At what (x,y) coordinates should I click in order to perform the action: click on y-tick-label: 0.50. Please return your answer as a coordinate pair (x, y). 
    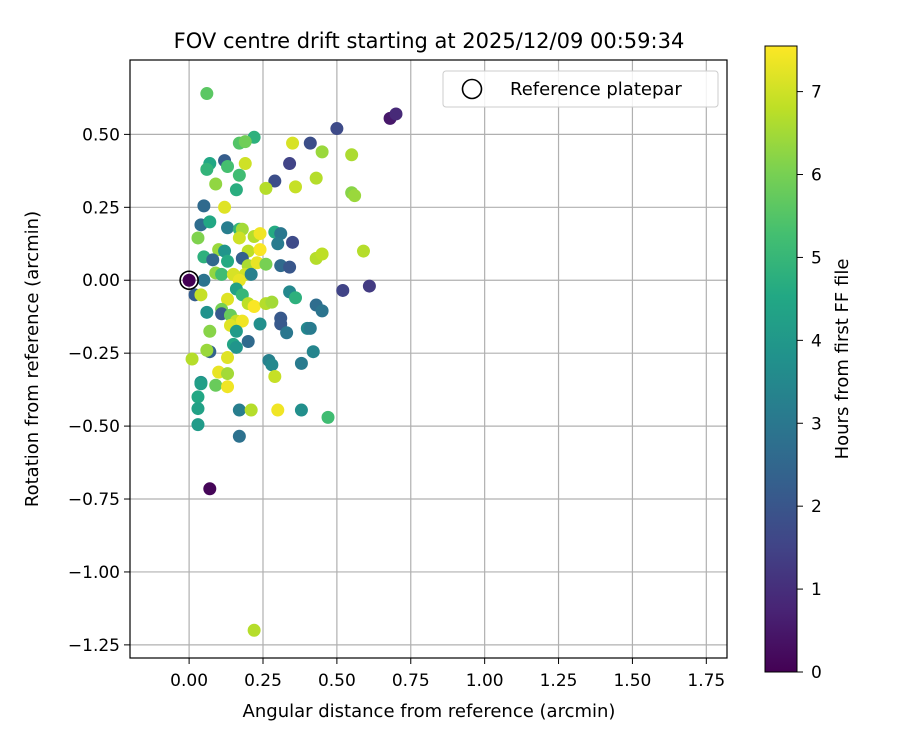
    Looking at the image, I should click on (101, 135).